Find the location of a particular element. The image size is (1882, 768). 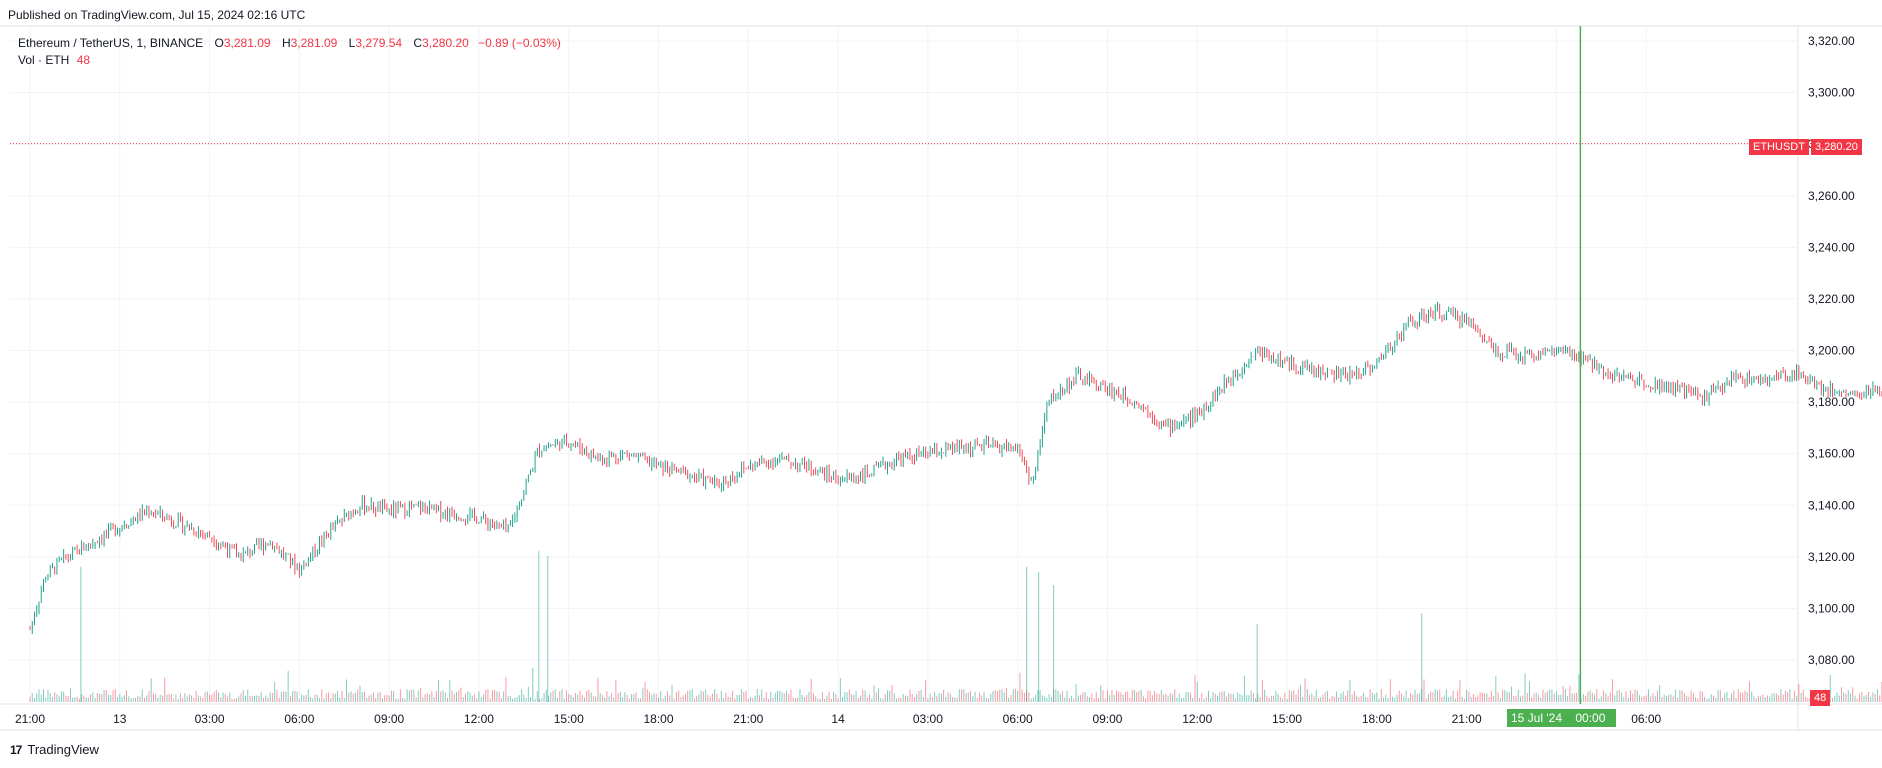

open-label: O is located at coordinates (219, 43).